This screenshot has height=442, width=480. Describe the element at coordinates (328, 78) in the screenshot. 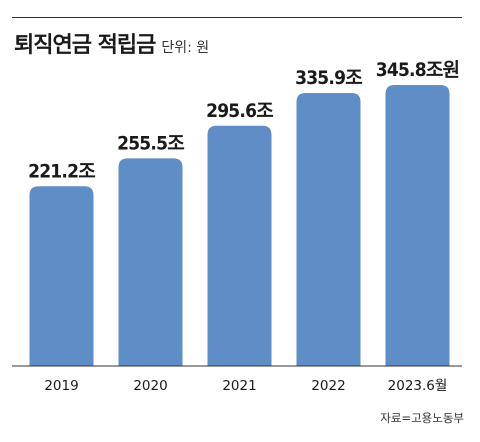

I see `value-label: 335.9조` at that location.